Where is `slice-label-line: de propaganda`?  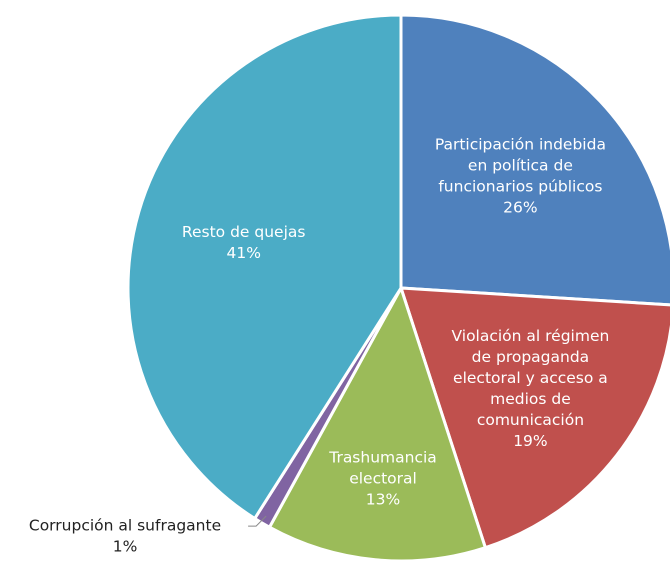 slice-label-line: de propaganda is located at coordinates (531, 356).